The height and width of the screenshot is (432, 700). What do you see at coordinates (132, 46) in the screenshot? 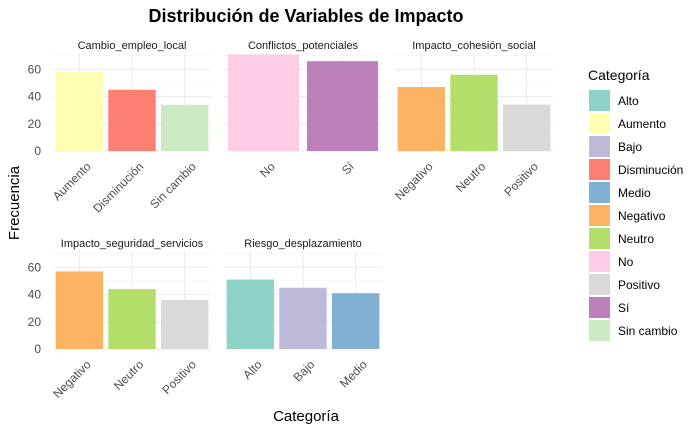
I see `facet-label: Cambio_empleo_local` at bounding box center [132, 46].